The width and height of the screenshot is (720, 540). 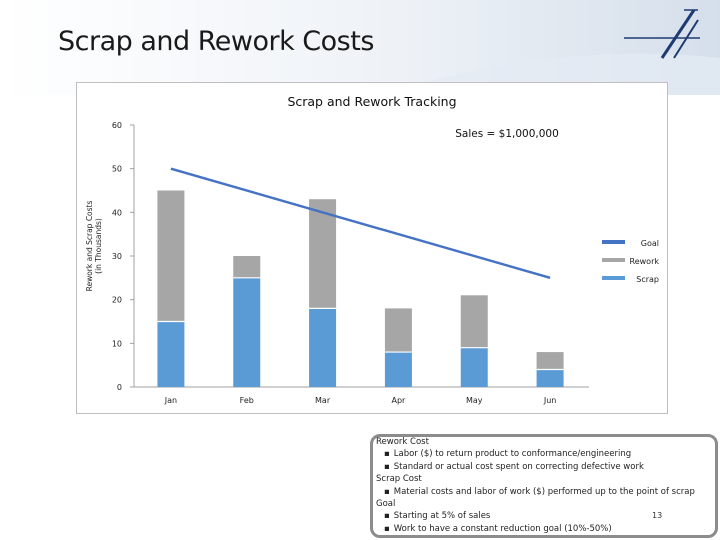 I want to click on bar-rework-mar, so click(x=323, y=254).